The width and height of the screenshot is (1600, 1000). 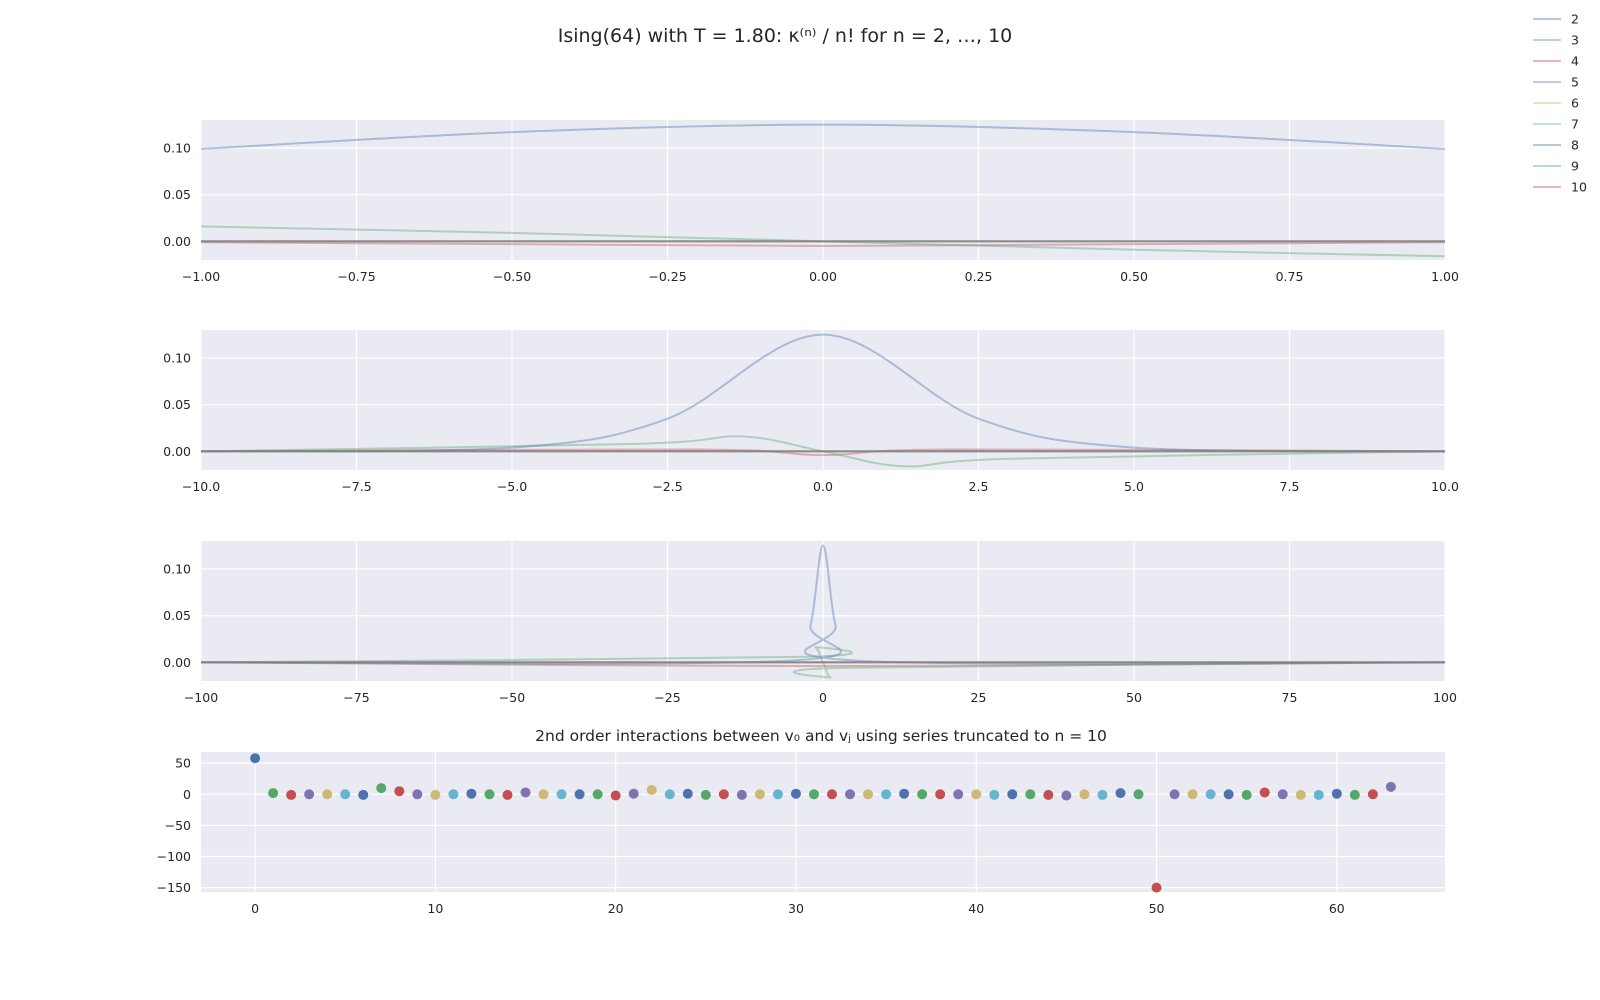 What do you see at coordinates (201, 697) in the screenshot?
I see `x-tick-label: −100` at bounding box center [201, 697].